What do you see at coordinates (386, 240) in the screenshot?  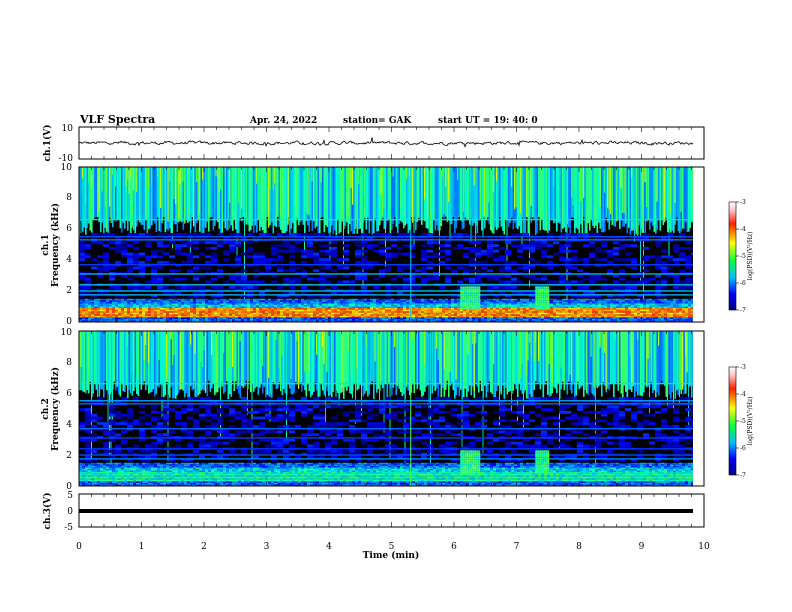 I see `spectrogram-tone-line` at bounding box center [386, 240].